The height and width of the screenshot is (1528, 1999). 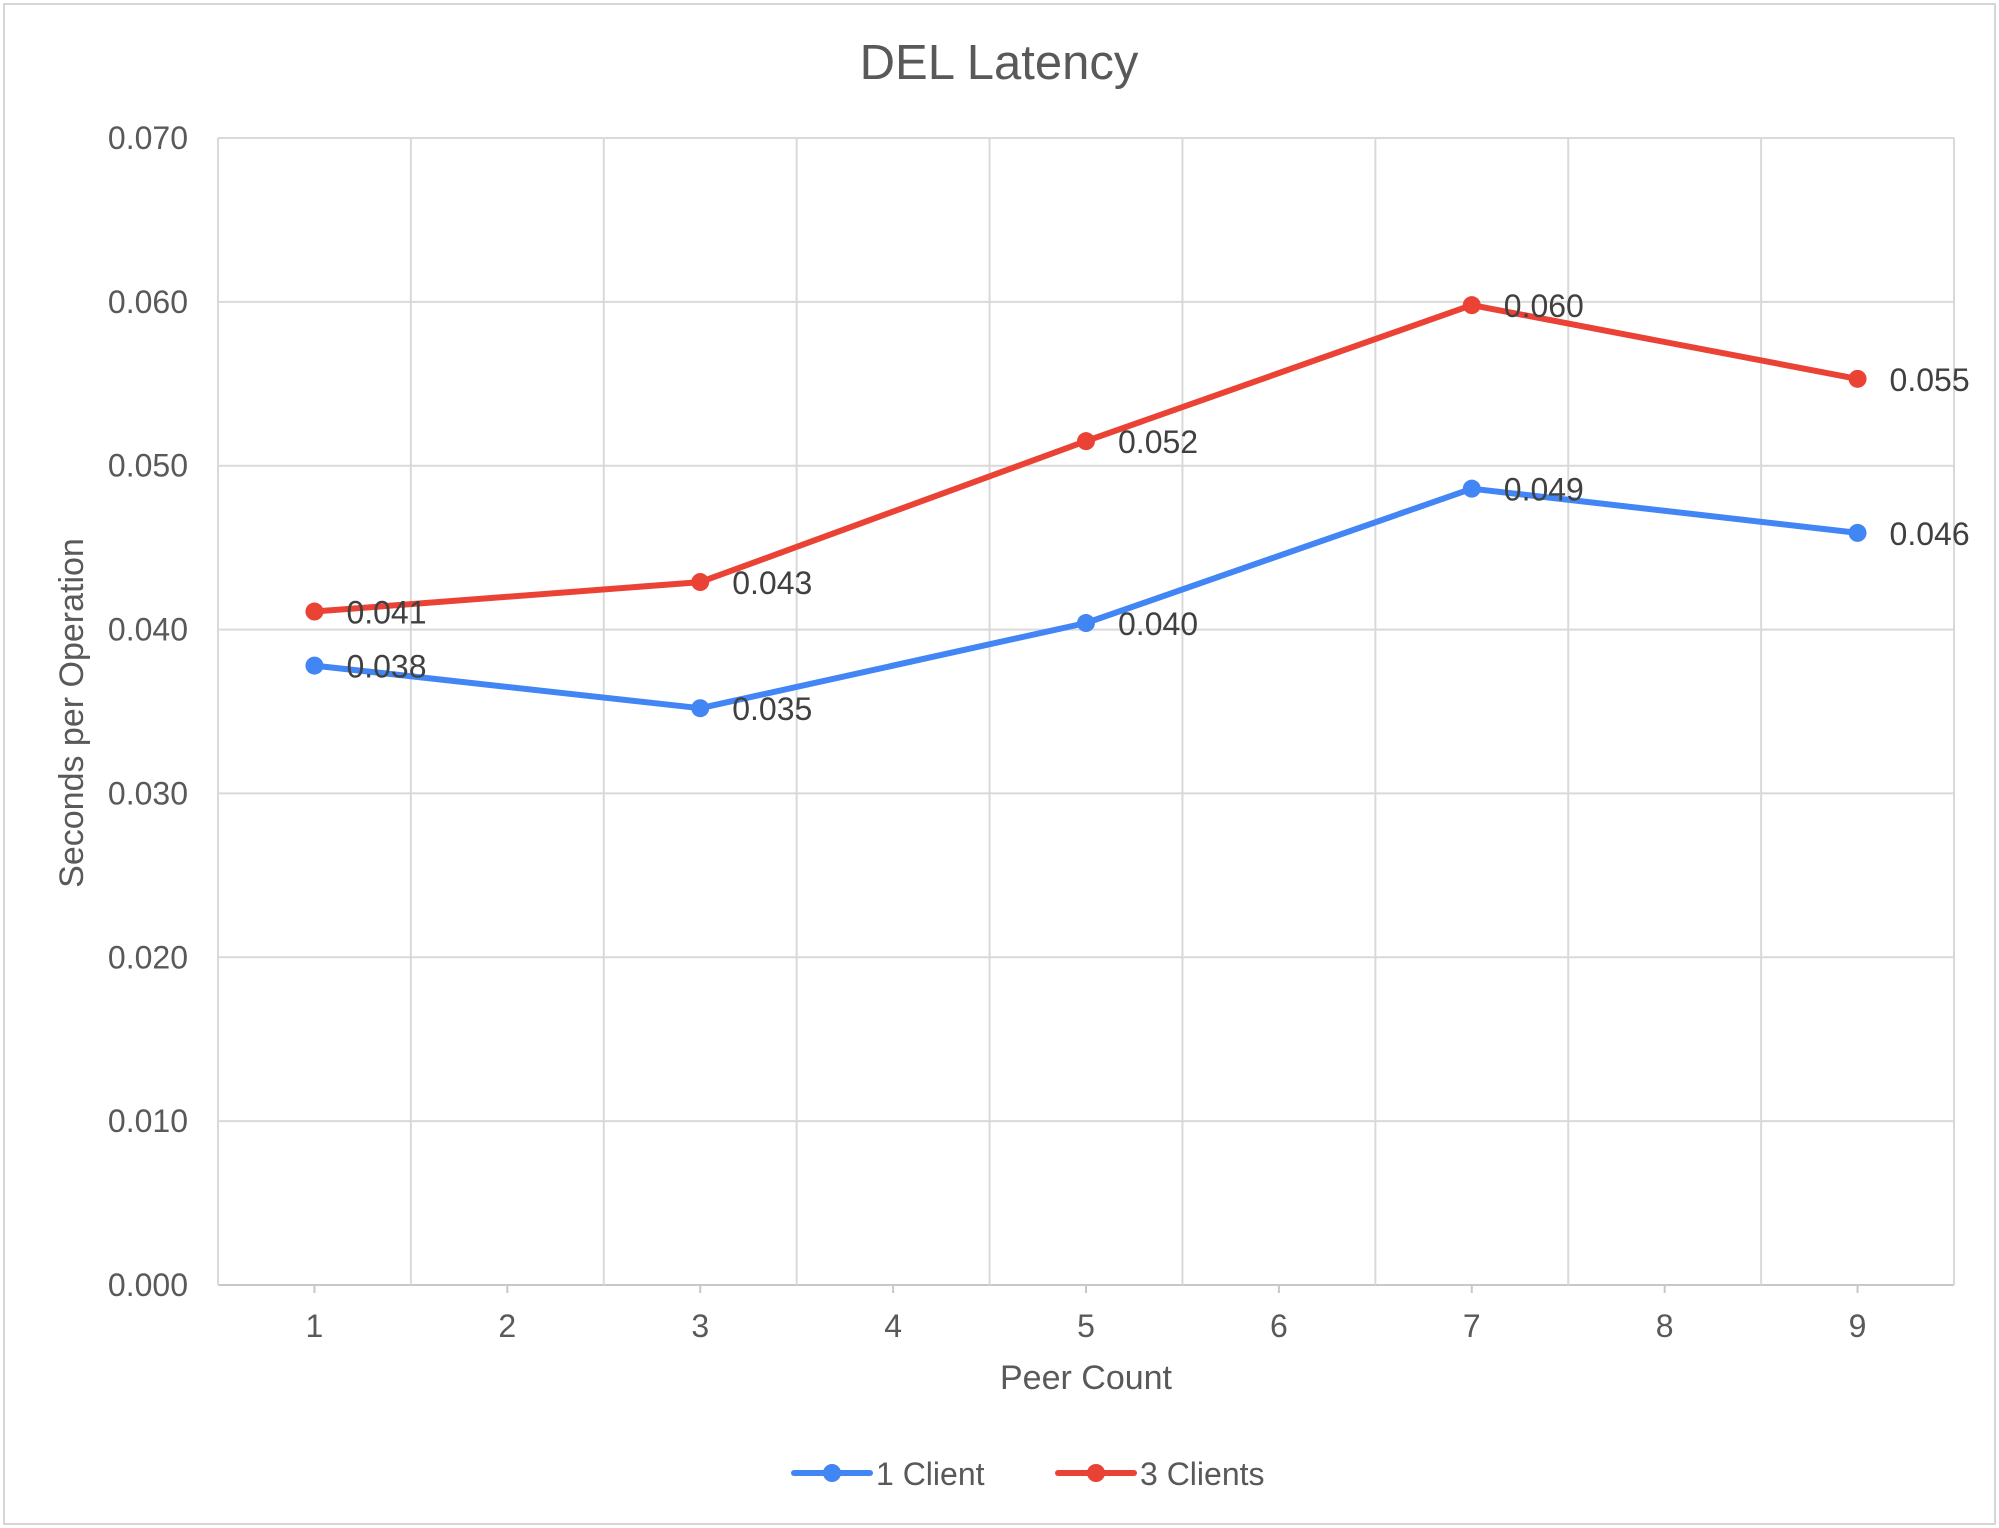 I want to click on series-line, so click(x=1086, y=598).